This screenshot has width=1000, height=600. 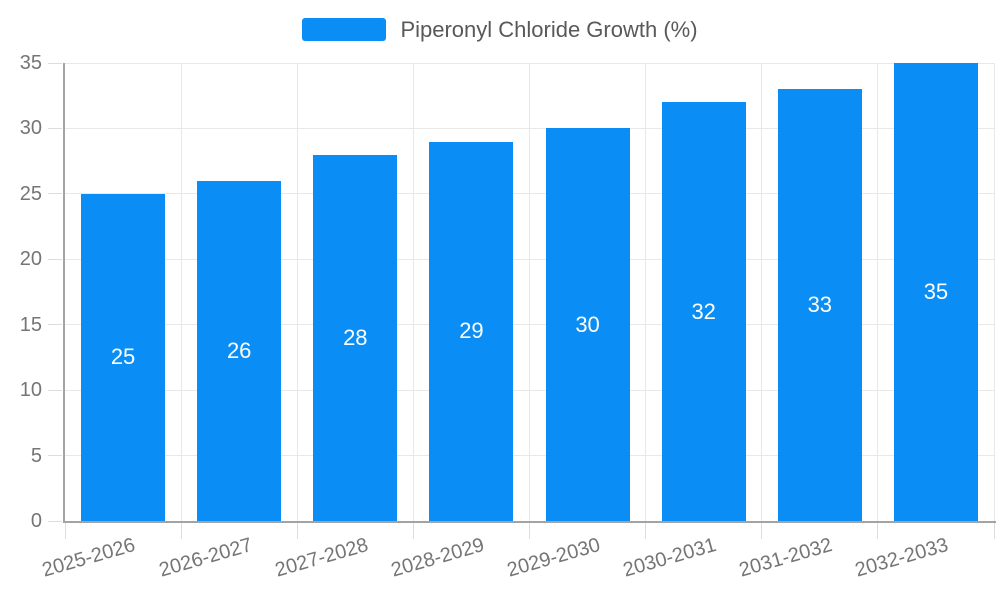 I want to click on bar: 25, so click(x=123, y=357).